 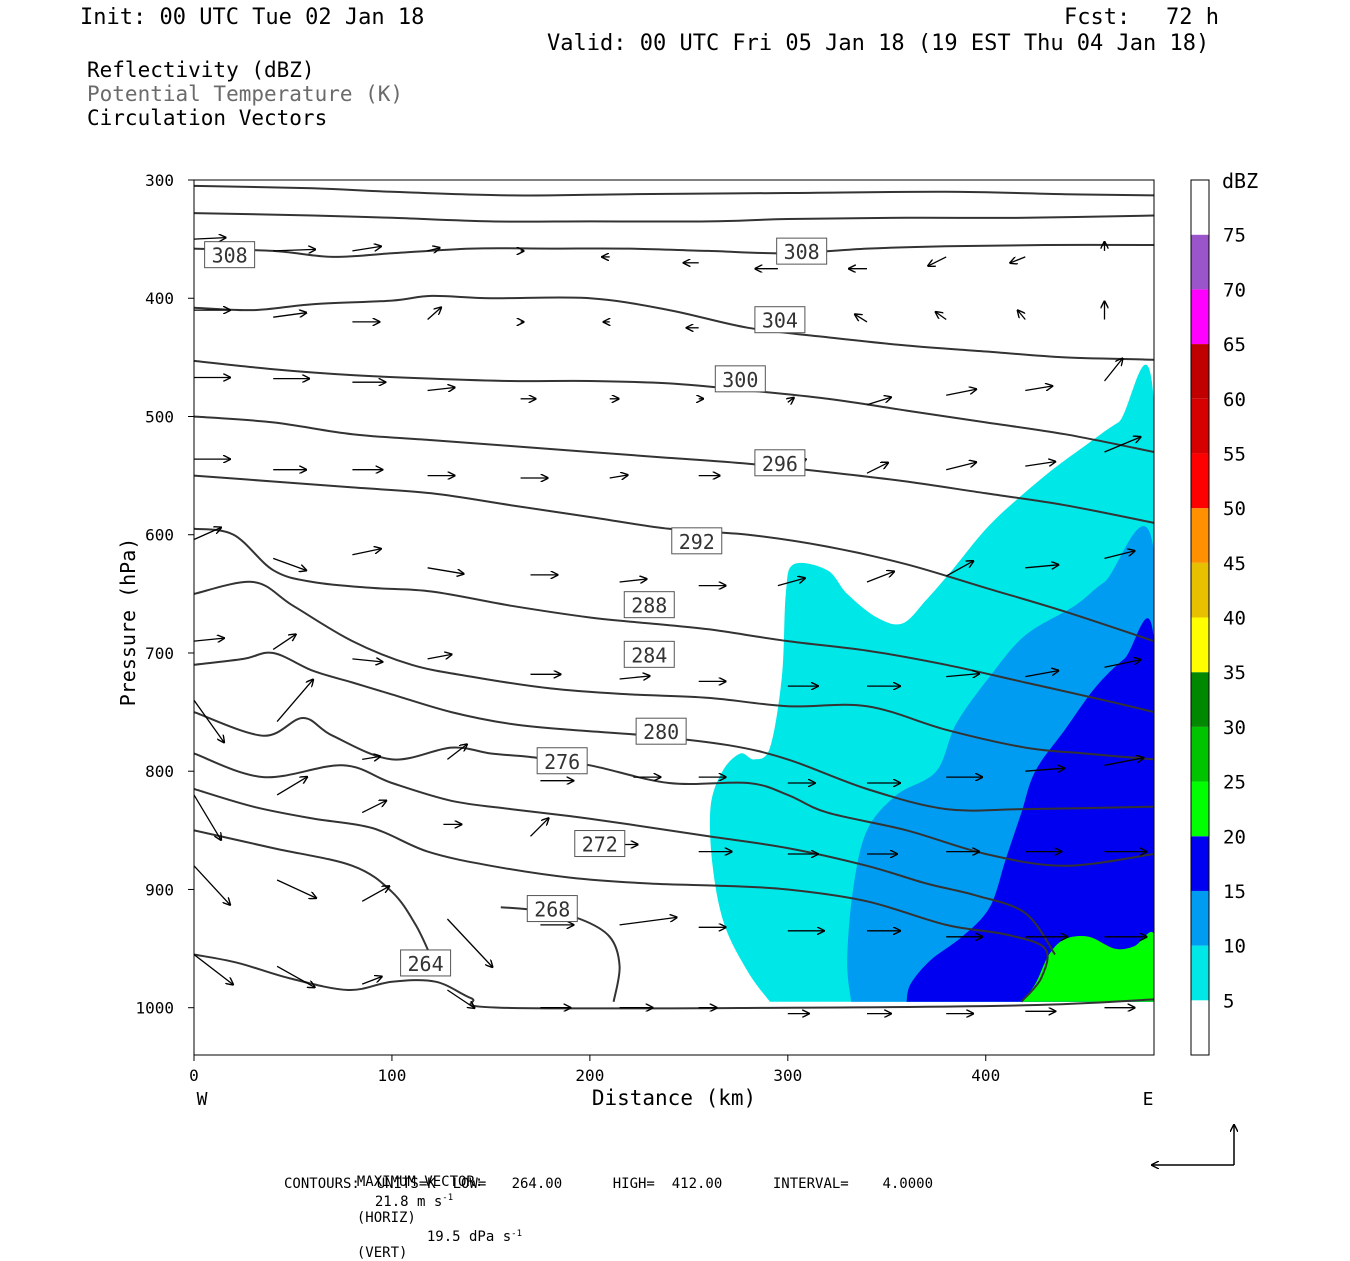 What do you see at coordinates (128, 622) in the screenshot?
I see `y-axis-label: Pressure (hPa)` at bounding box center [128, 622].